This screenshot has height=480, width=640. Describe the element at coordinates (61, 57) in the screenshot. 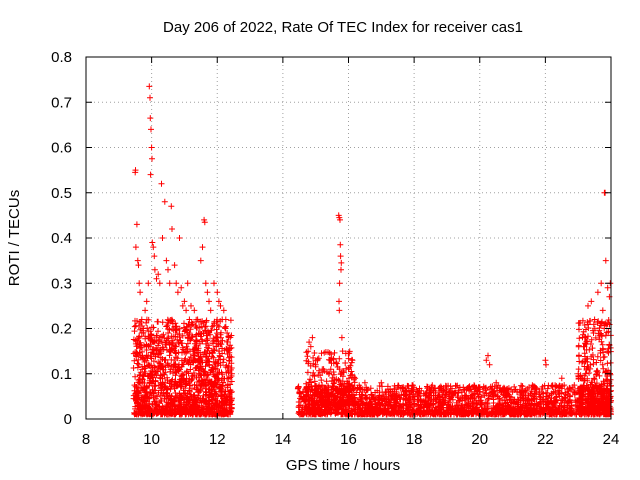

I see `y-tick-label: 0.8` at that location.